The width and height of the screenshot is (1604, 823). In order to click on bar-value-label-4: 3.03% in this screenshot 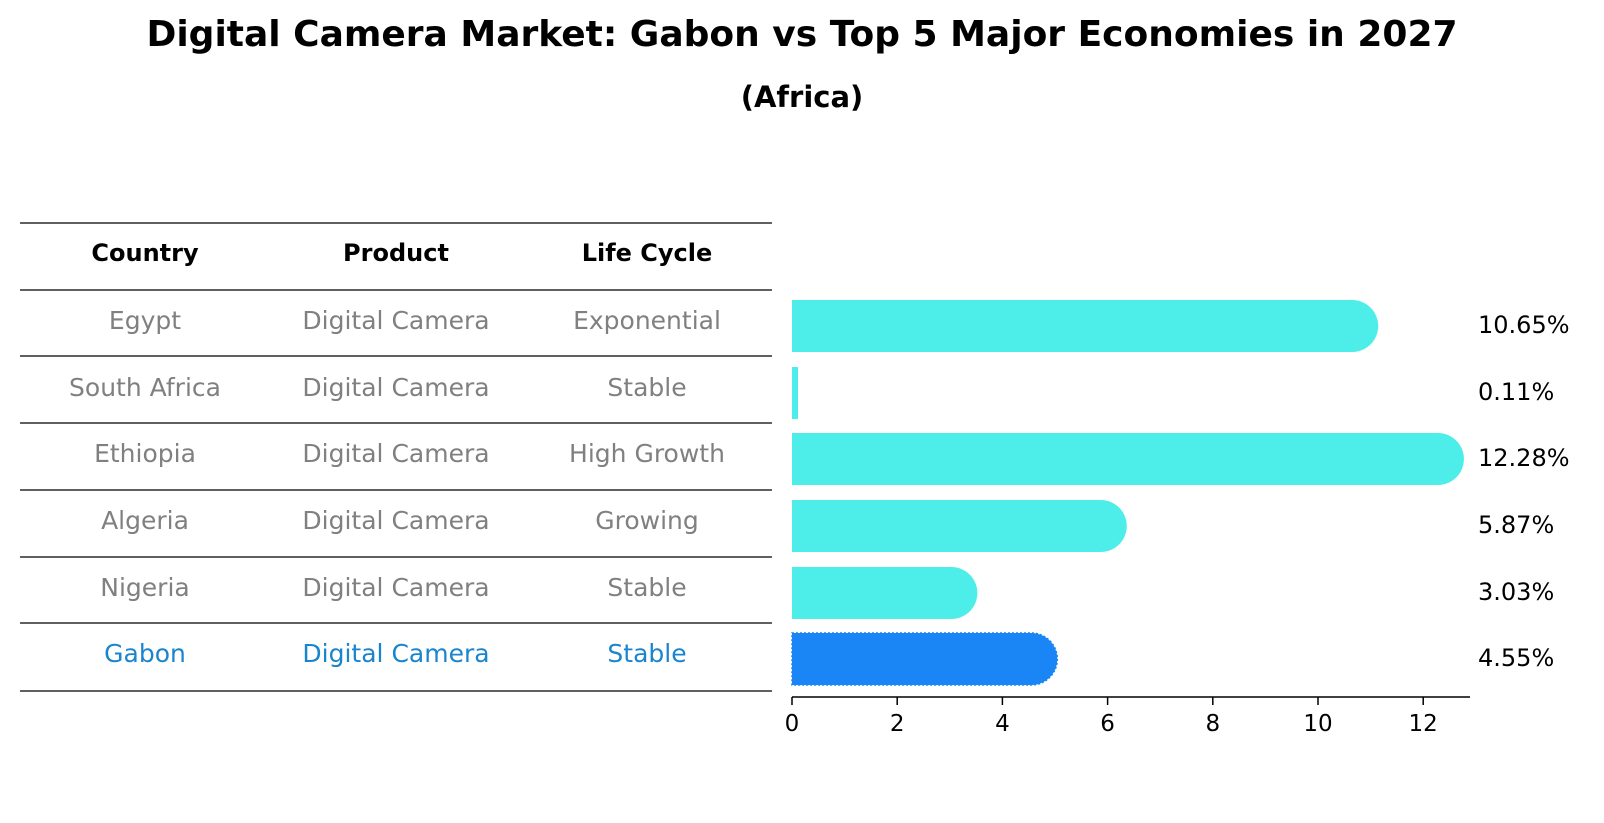, I will do `click(1516, 592)`.